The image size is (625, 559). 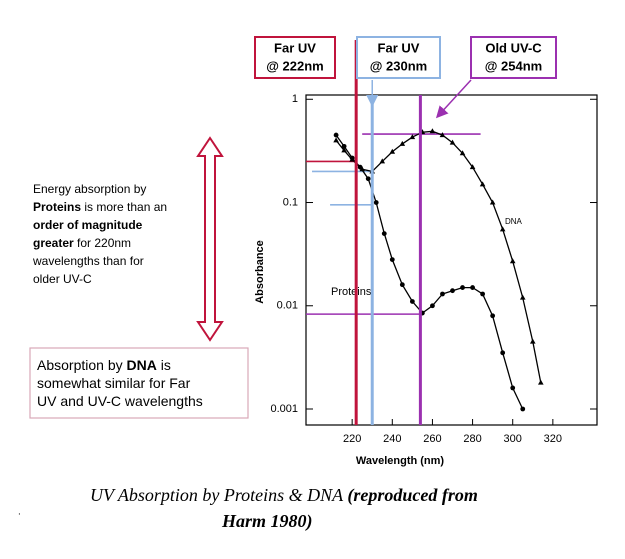 What do you see at coordinates (284, 409) in the screenshot?
I see `y-tick-label: 0.001` at bounding box center [284, 409].